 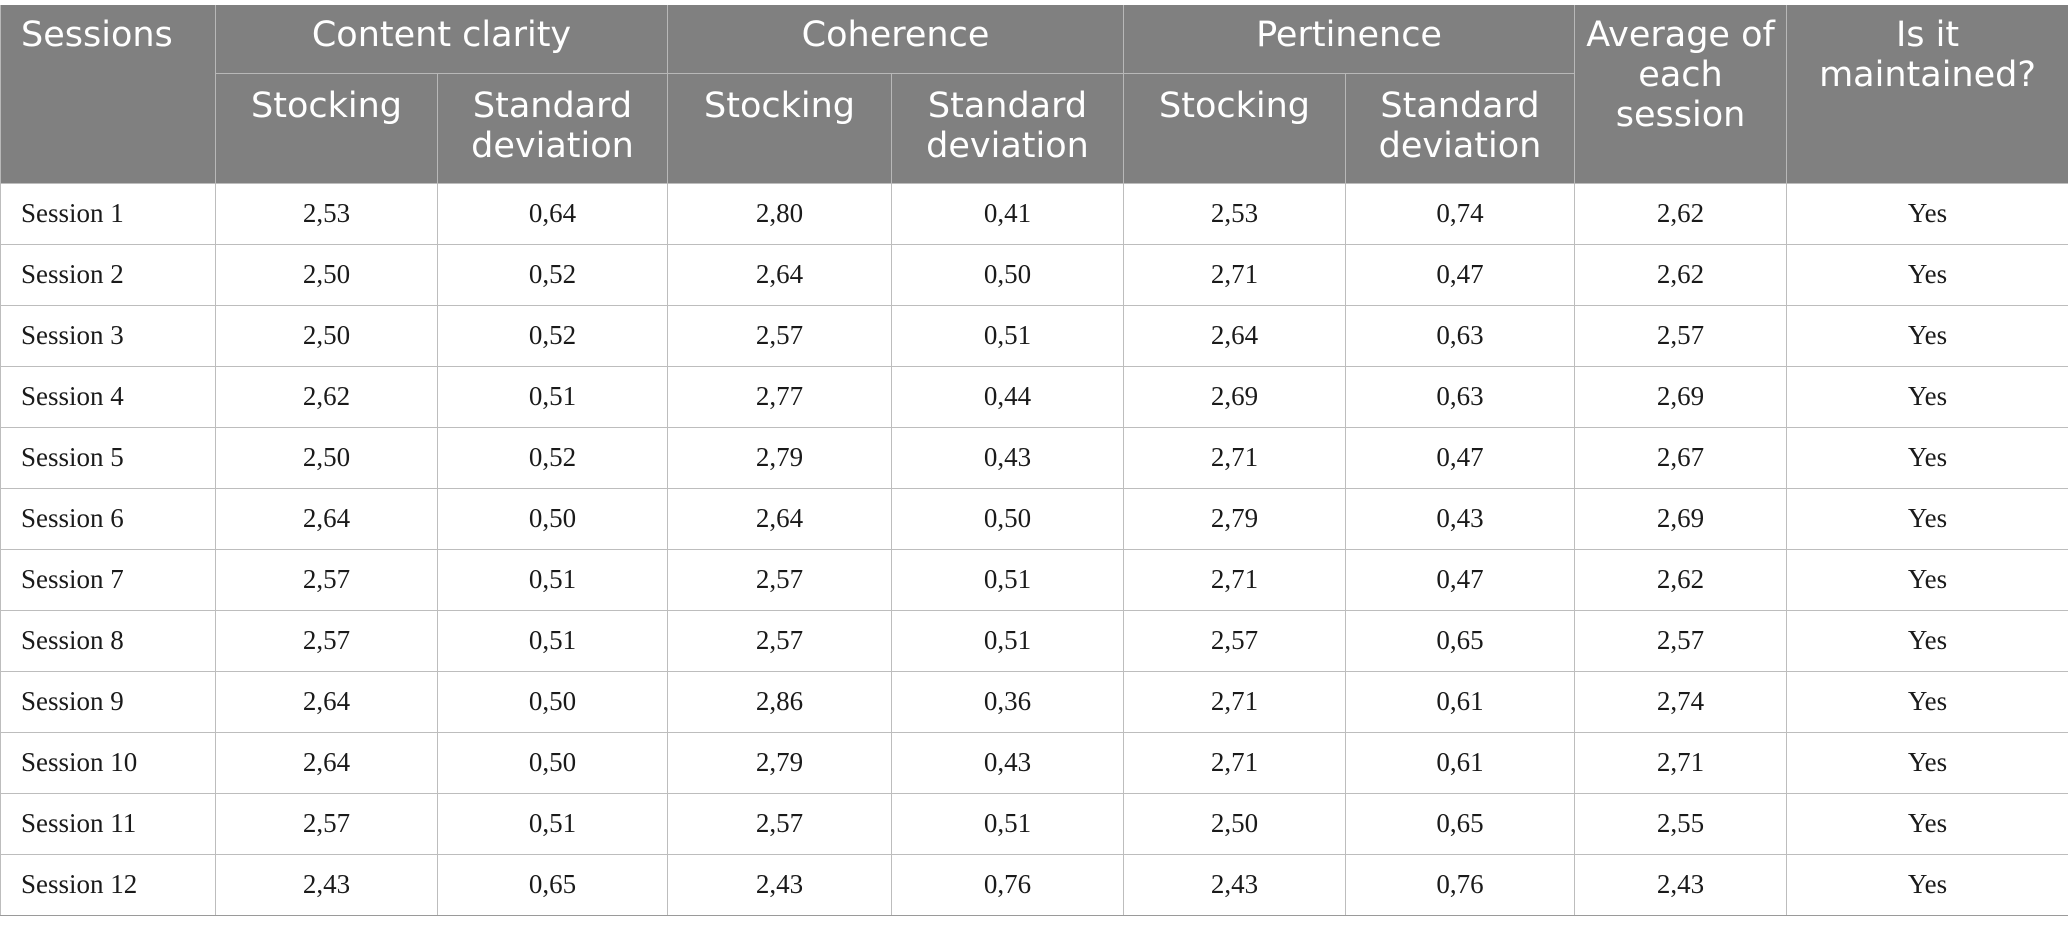 What do you see at coordinates (780, 127) in the screenshot?
I see `header-stocking-coherence: Stocking` at bounding box center [780, 127].